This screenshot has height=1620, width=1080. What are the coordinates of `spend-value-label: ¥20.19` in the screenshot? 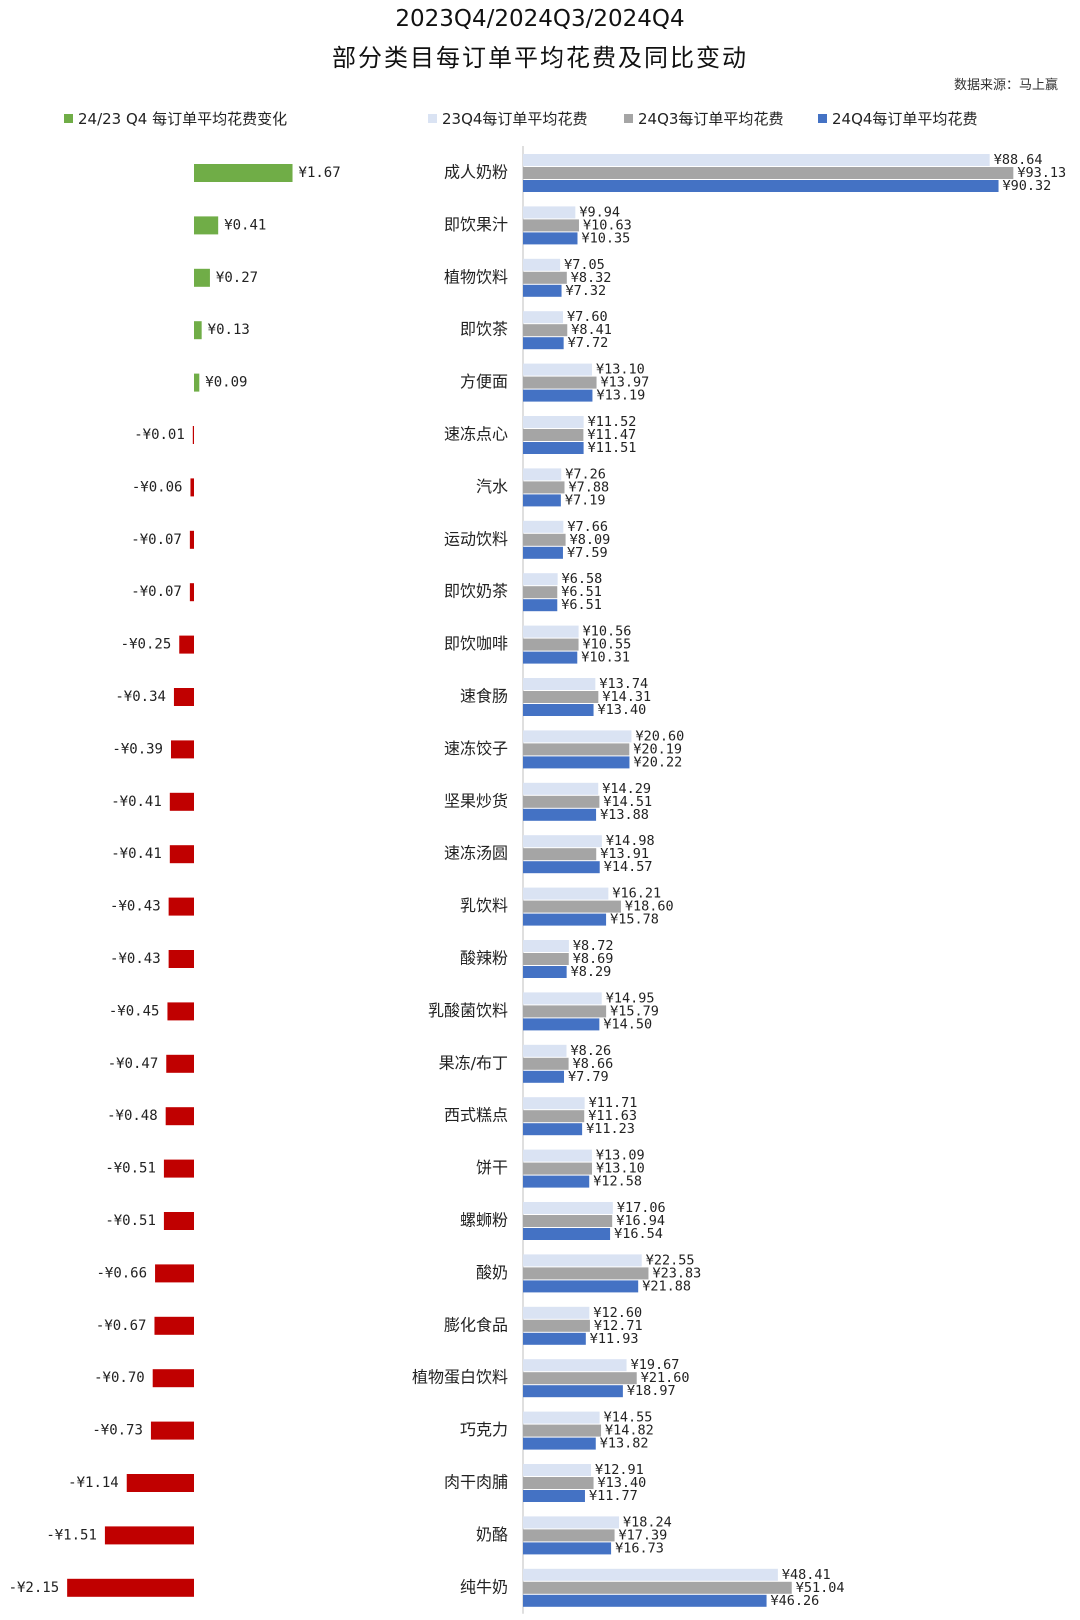 It's located at (657, 749).